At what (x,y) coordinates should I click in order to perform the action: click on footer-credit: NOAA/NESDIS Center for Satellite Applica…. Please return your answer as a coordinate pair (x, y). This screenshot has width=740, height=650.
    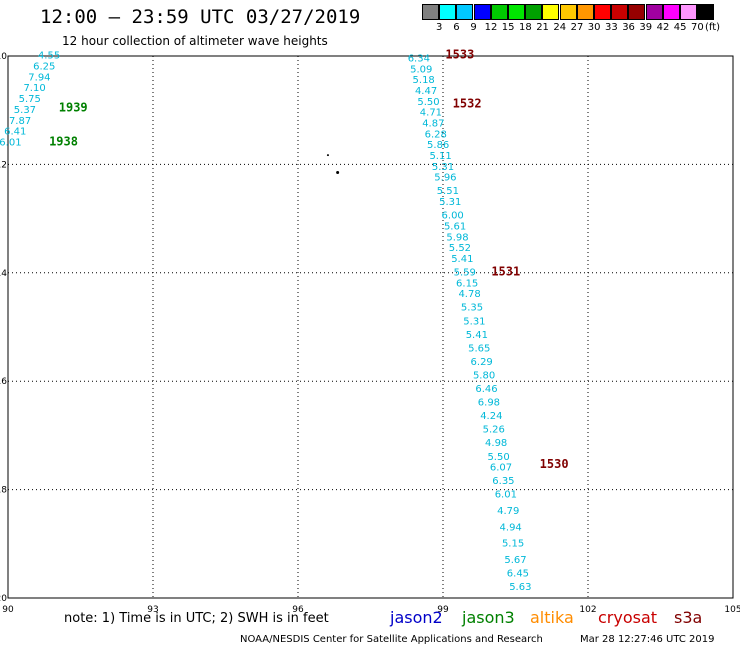
    Looking at the image, I should click on (391, 639).